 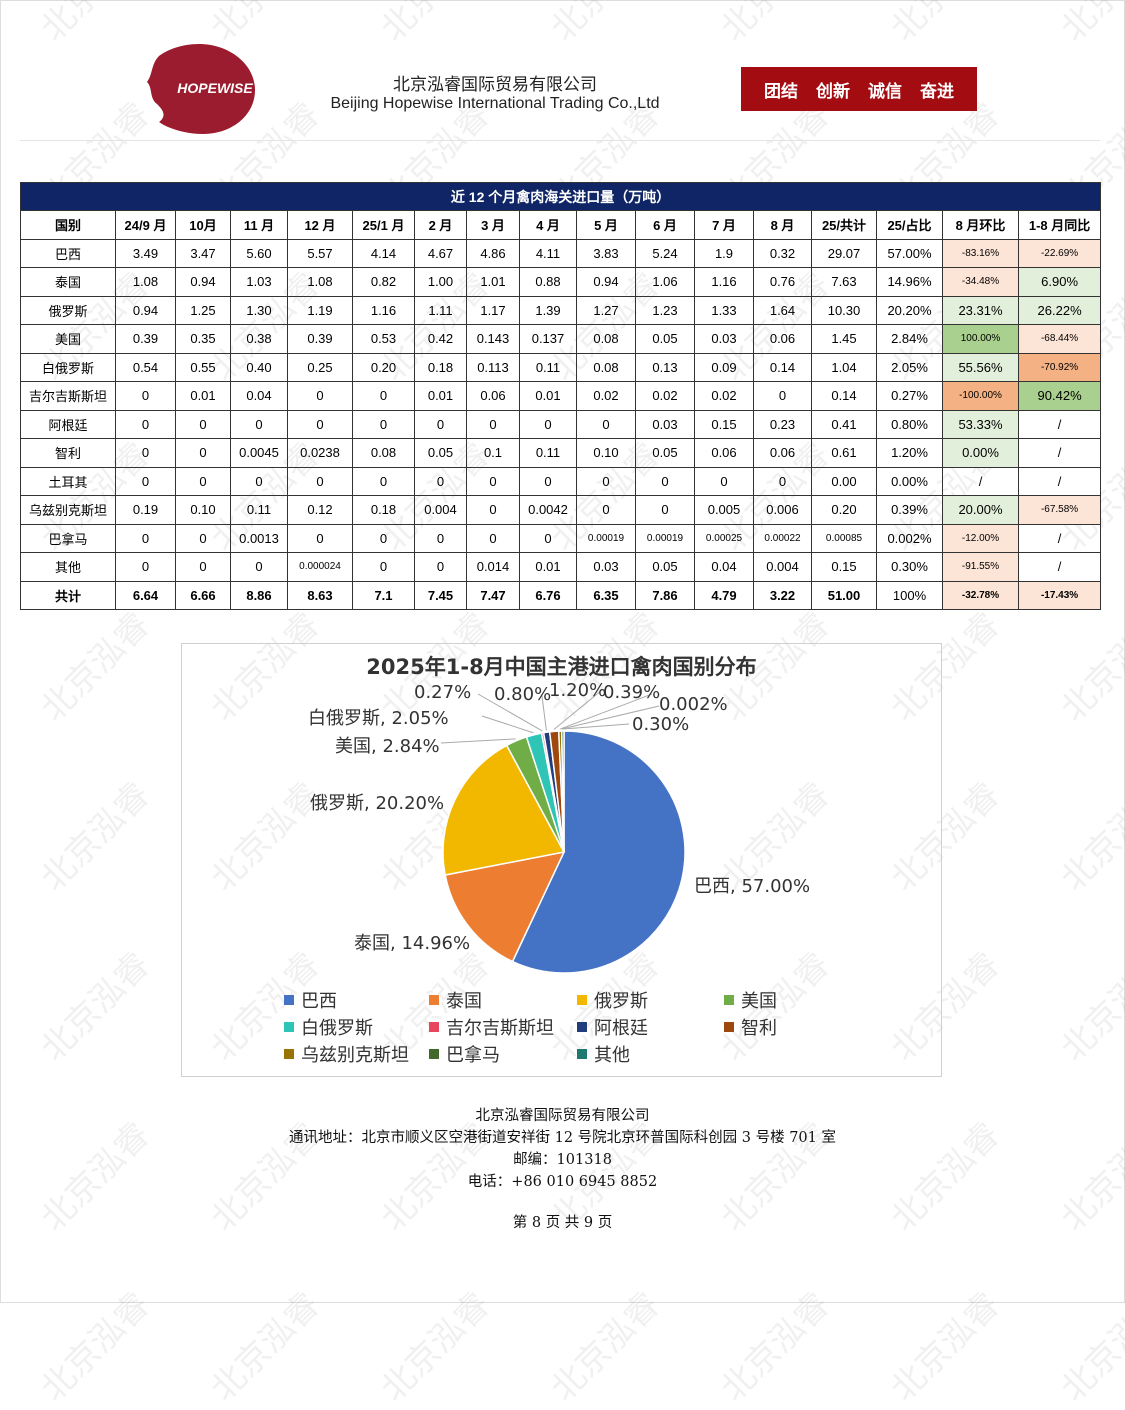 I want to click on table-title: 近 12 个月禽肉海关进口量（万吨）, so click(x=560, y=196).